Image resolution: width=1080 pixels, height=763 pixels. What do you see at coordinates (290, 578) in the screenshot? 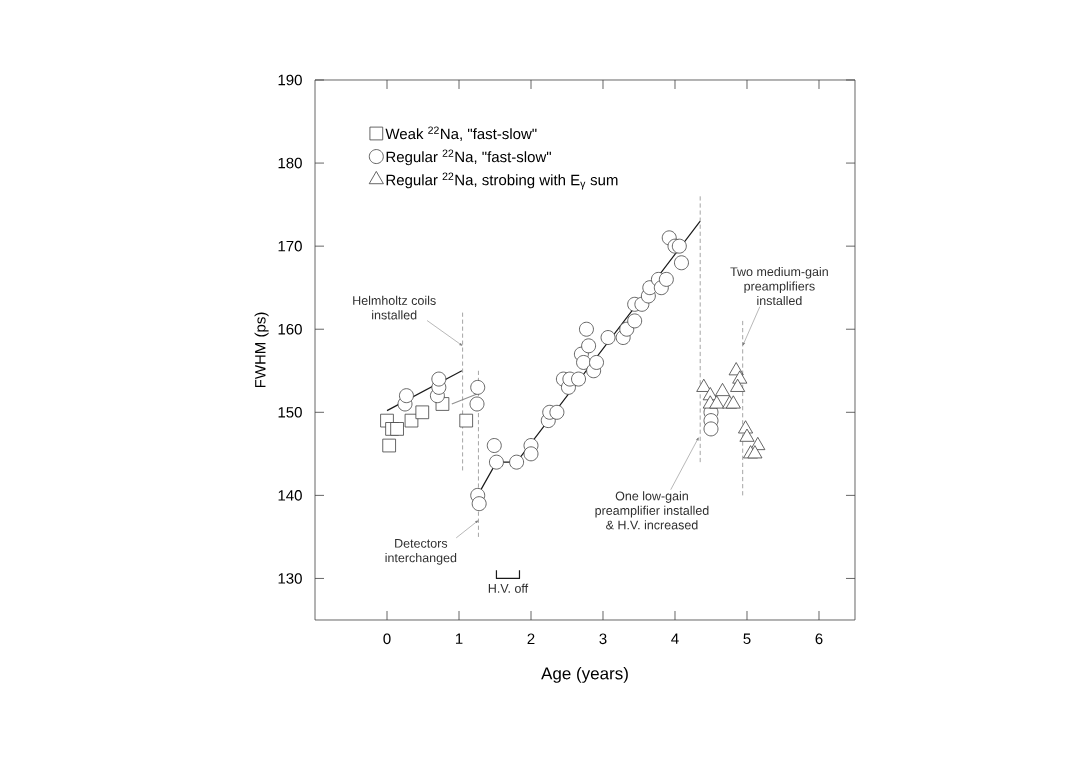
I see `y-tick-label: 130` at bounding box center [290, 578].